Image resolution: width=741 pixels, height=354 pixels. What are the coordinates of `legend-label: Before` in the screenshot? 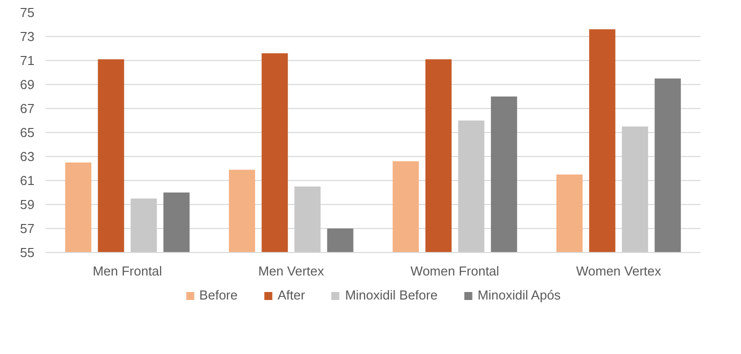 It's located at (218, 295).